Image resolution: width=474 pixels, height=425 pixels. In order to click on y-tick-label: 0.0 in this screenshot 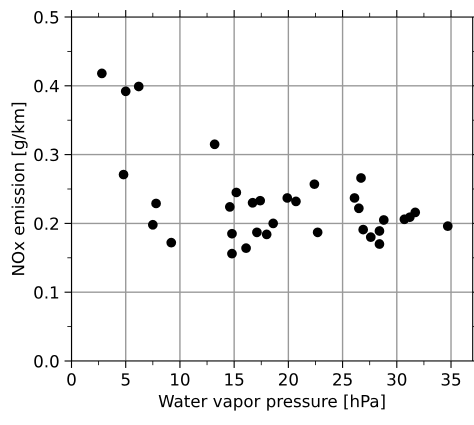, I will do `click(46, 361)`.